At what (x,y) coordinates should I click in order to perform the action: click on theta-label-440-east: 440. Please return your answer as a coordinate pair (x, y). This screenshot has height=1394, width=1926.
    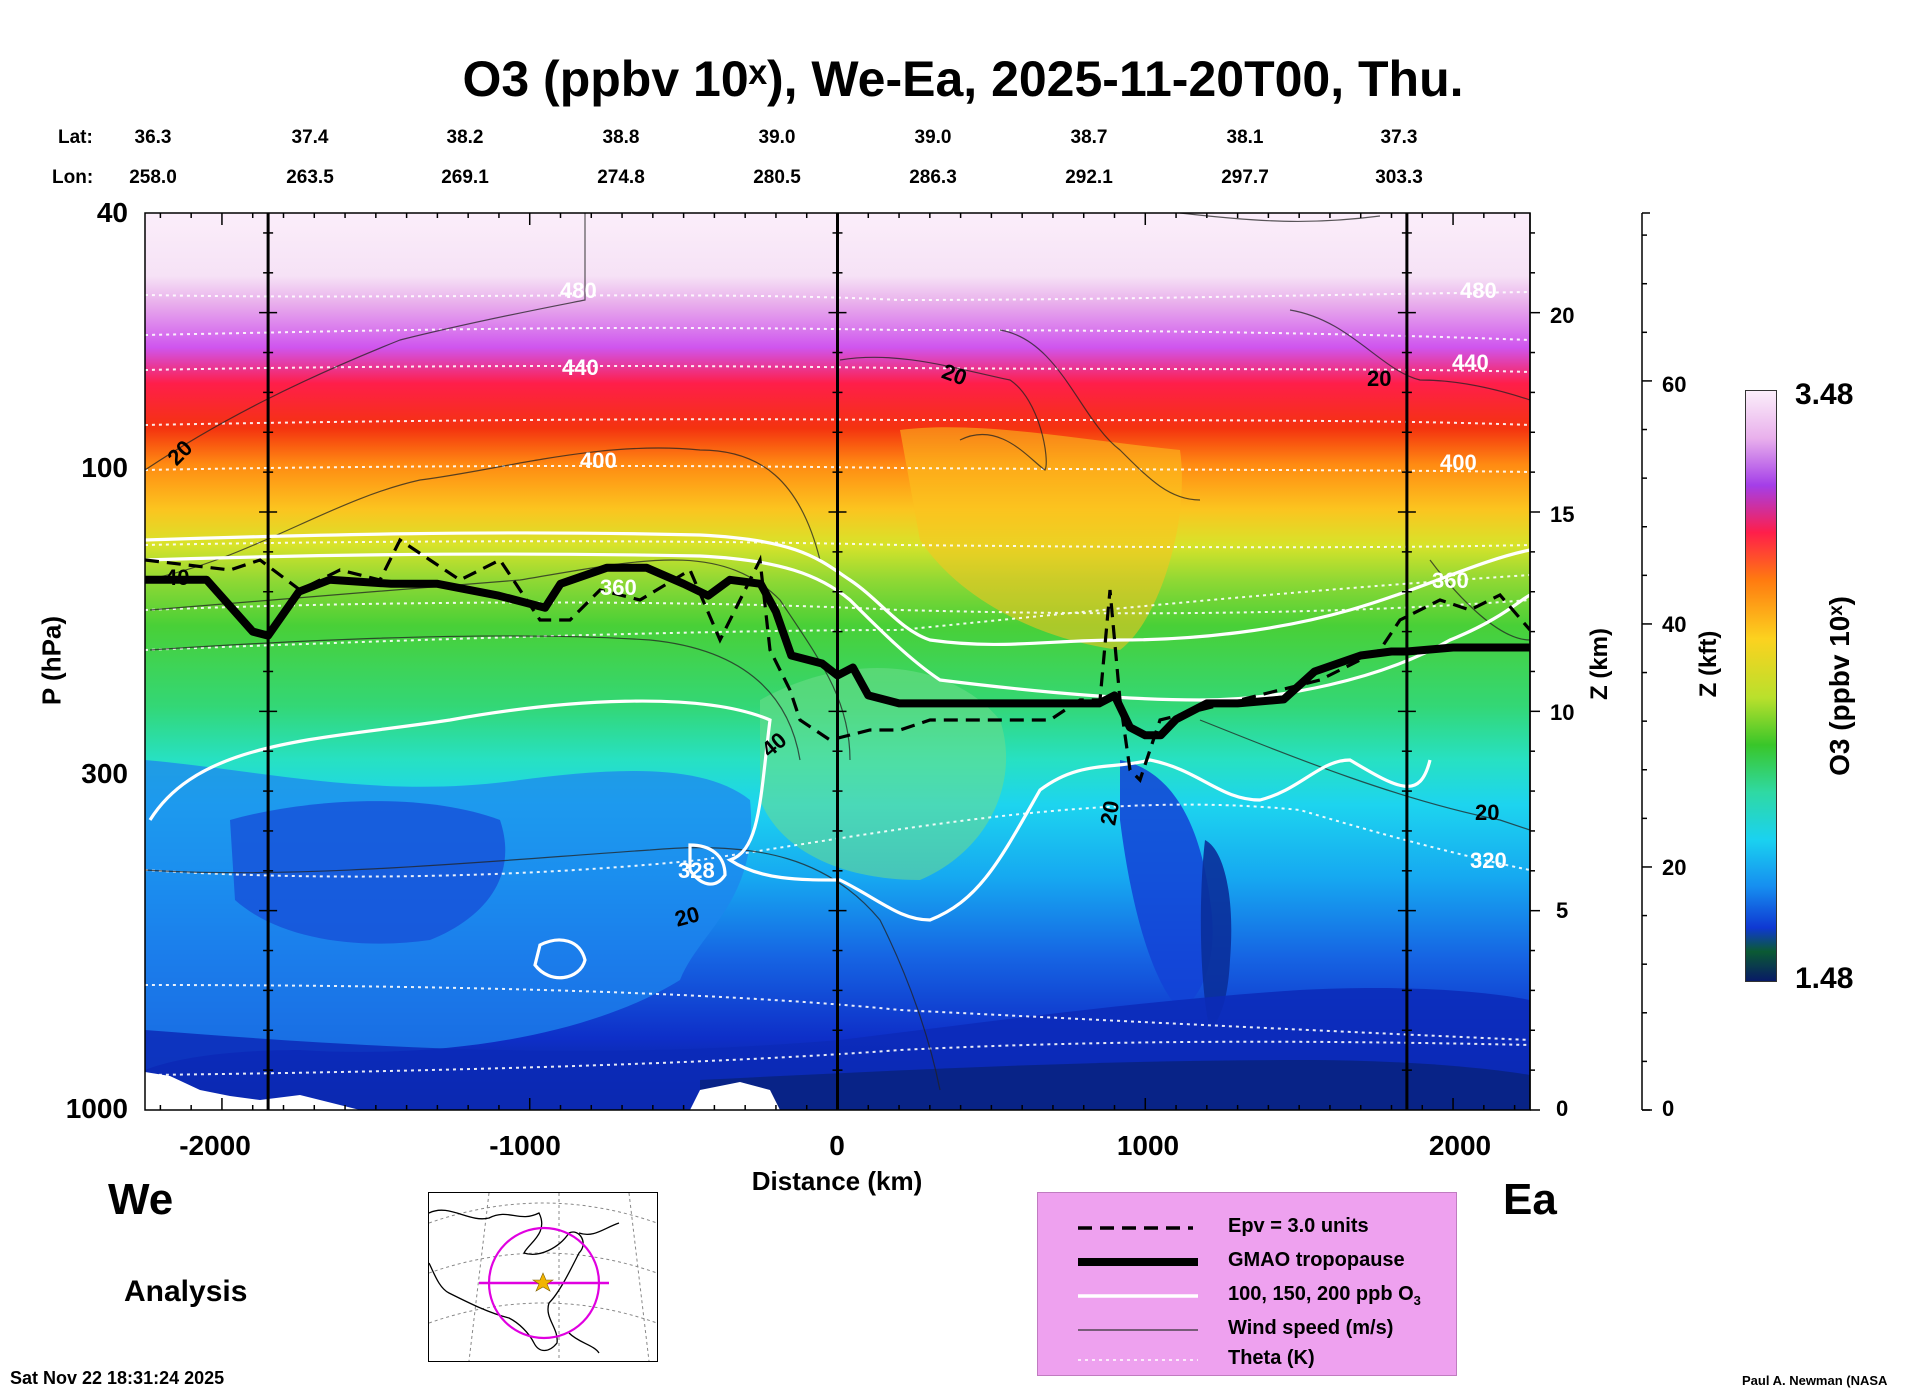
    Looking at the image, I should click on (1470, 362).